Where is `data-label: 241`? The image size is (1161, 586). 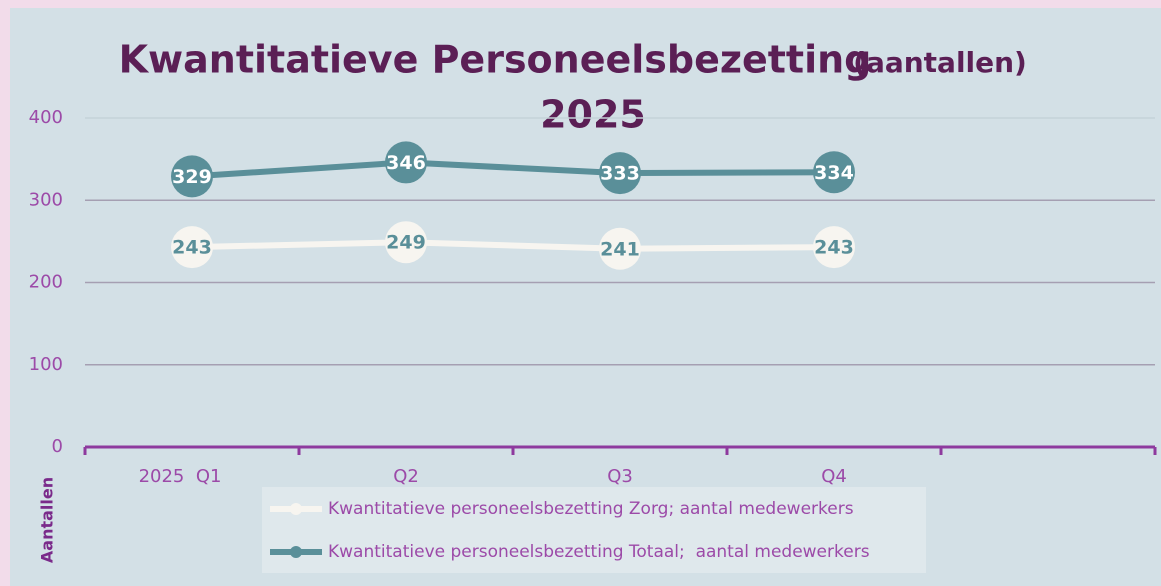 data-label: 241 is located at coordinates (620, 249).